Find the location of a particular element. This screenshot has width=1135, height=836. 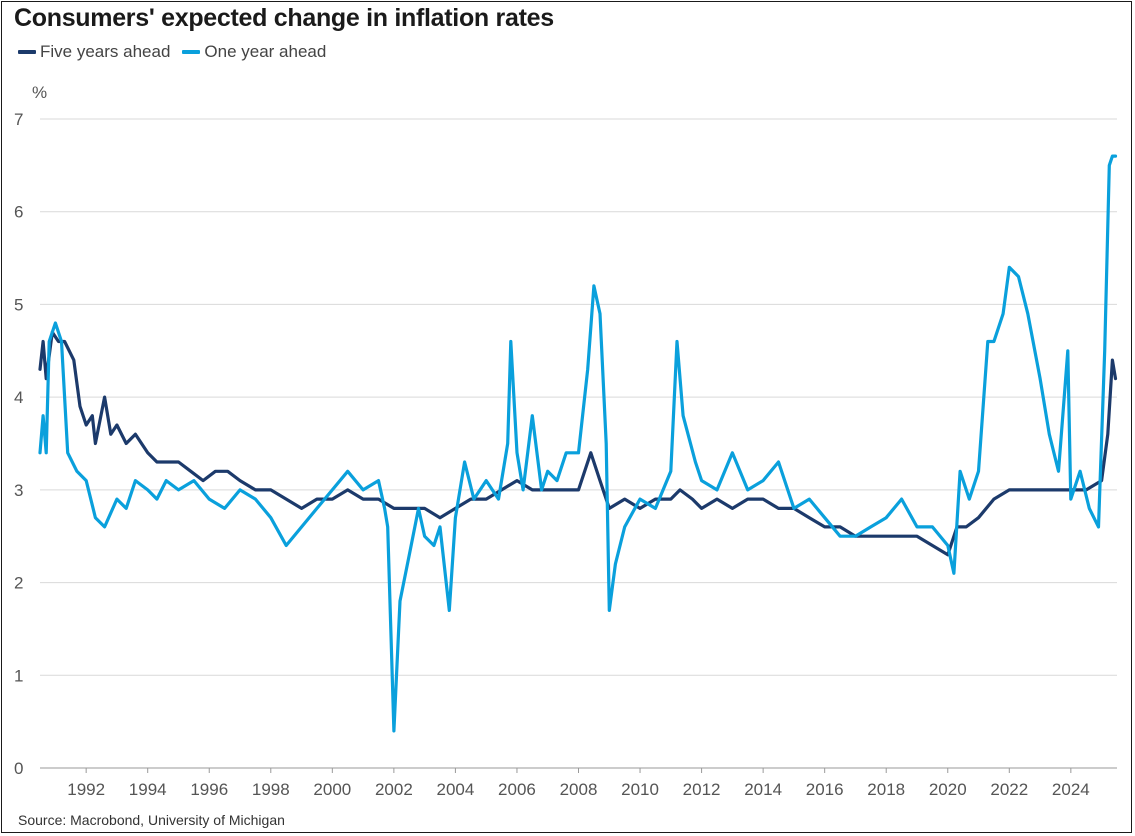

x-tick-label: 2002 is located at coordinates (394, 789).